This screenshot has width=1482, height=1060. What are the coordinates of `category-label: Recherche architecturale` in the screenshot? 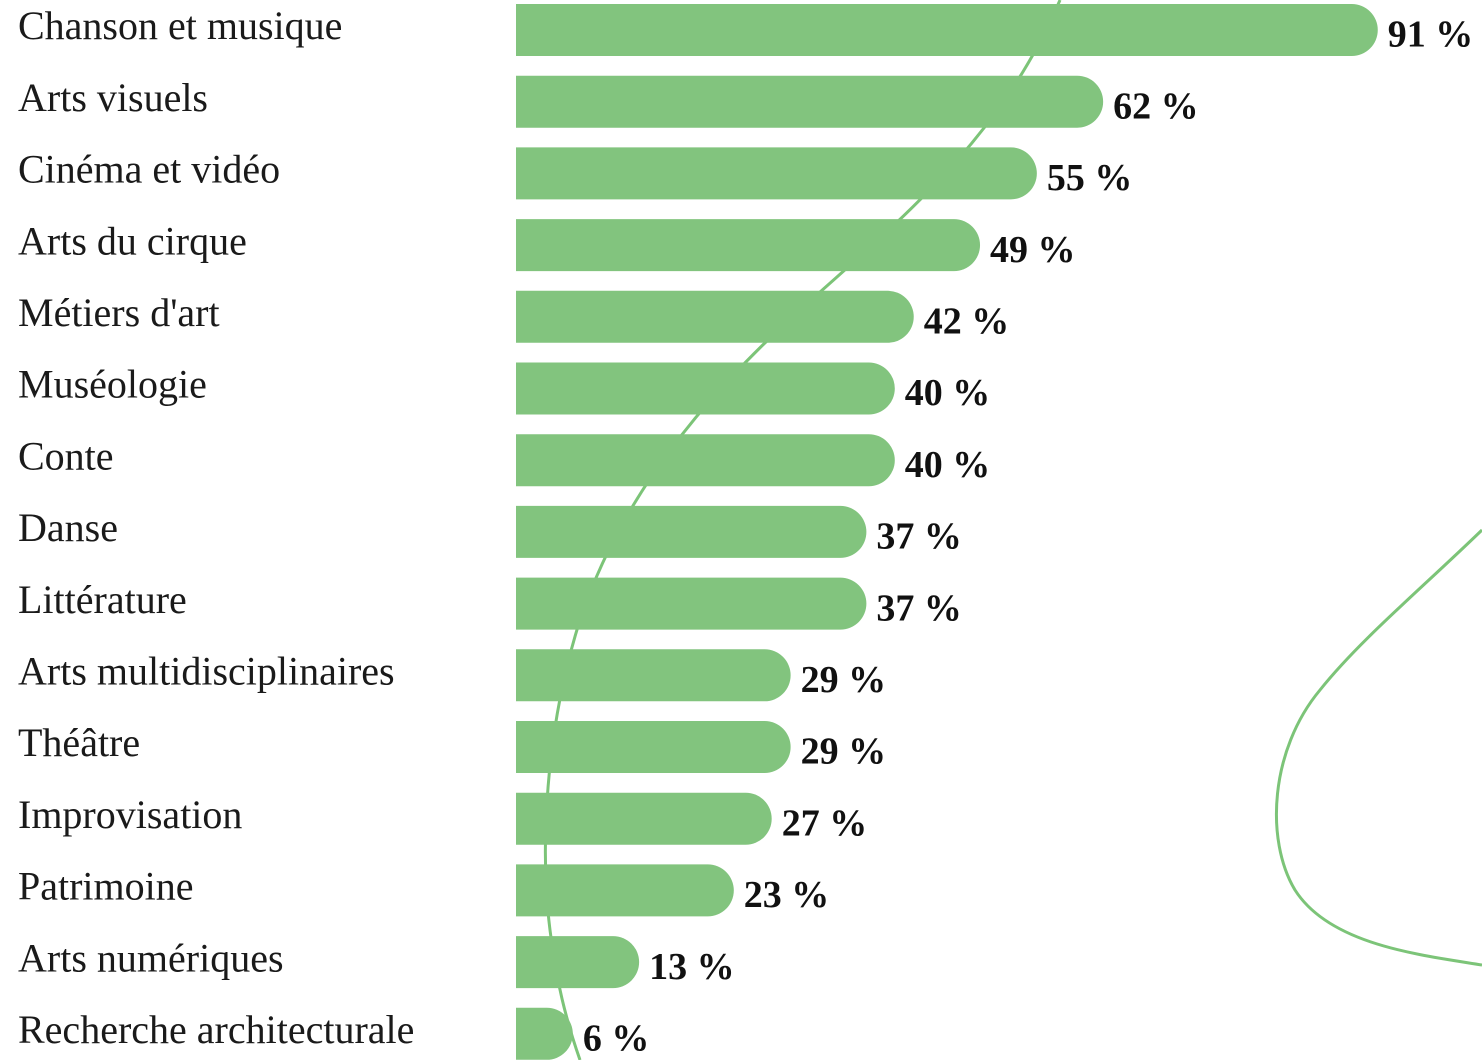 It's located at (216, 1029).